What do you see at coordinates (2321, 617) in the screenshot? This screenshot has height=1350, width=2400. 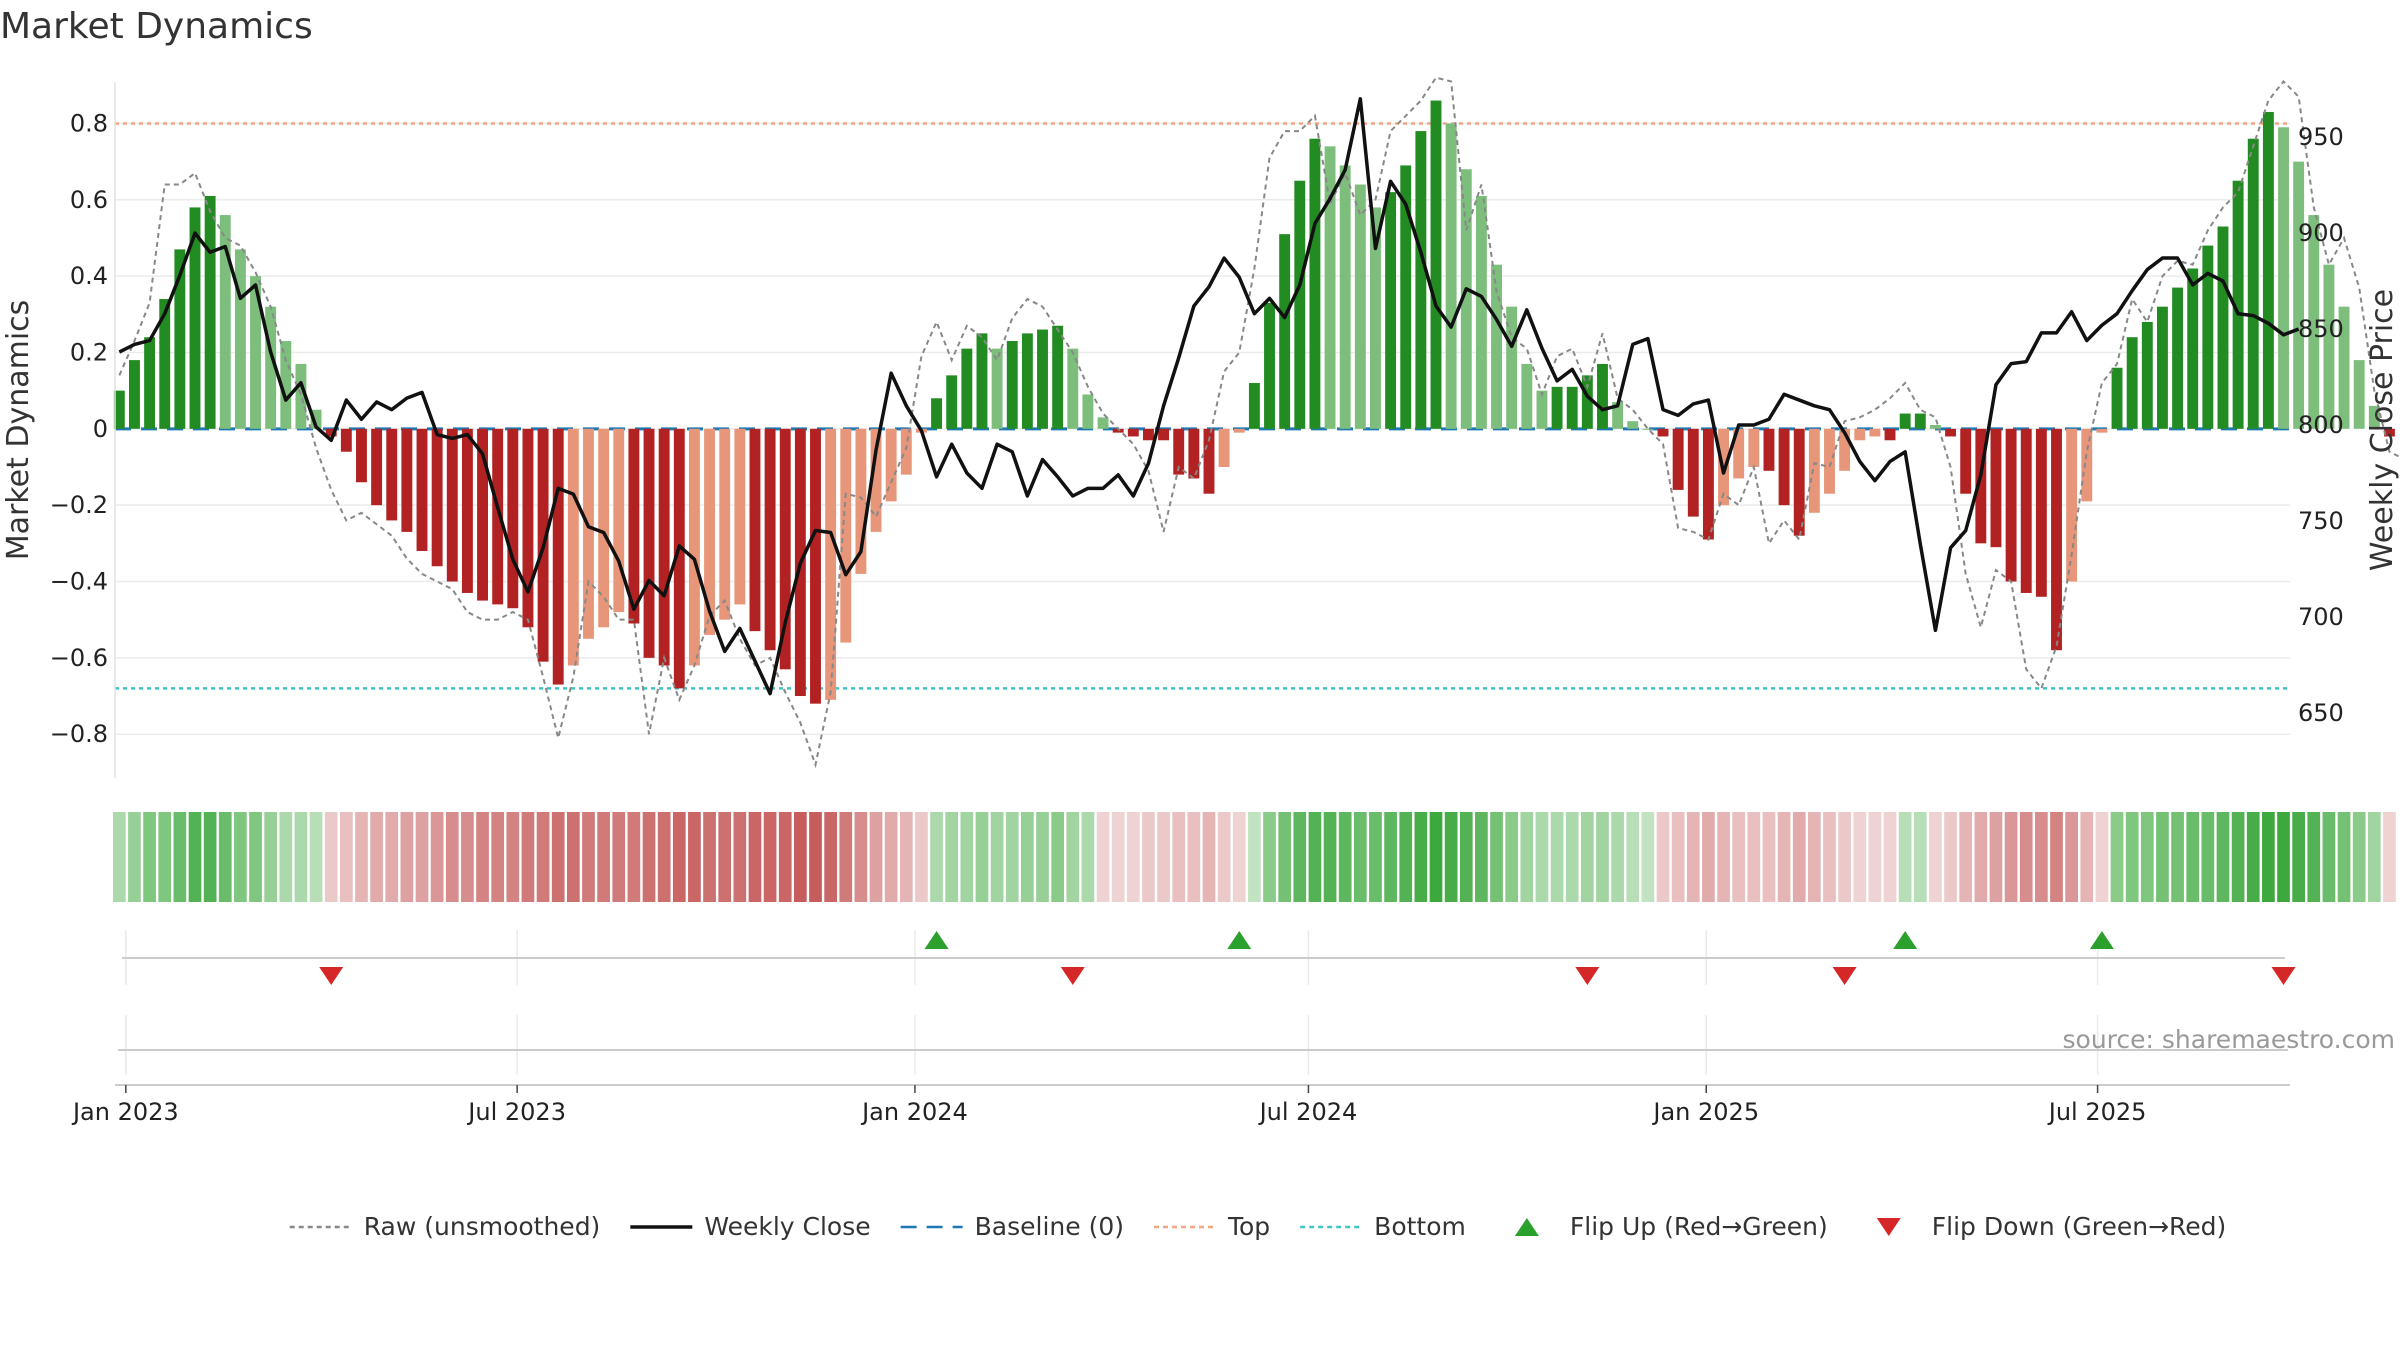 I see `y2-tick-label: 700` at bounding box center [2321, 617].